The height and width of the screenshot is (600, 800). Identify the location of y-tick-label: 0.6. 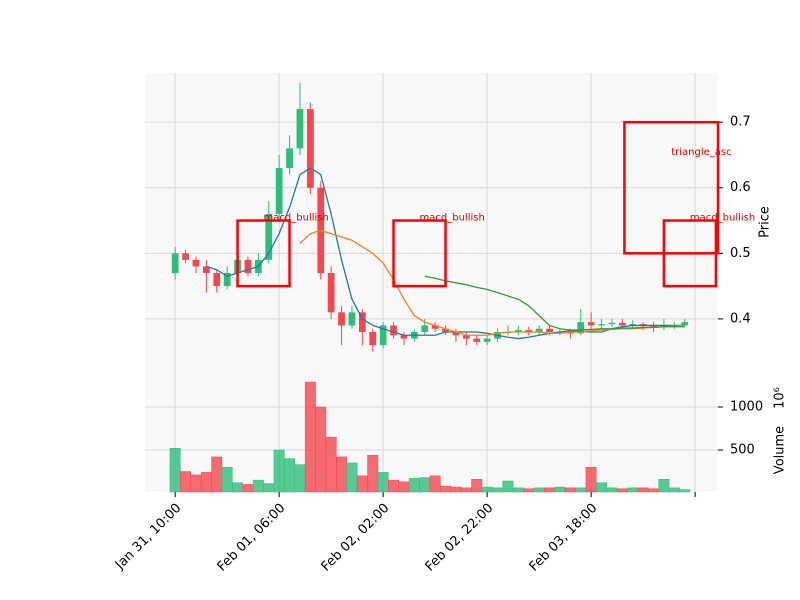
(740, 187).